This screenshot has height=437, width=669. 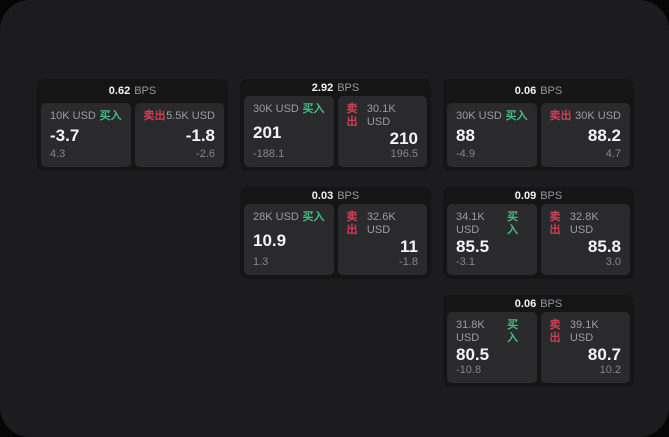 What do you see at coordinates (73, 116) in the screenshot?
I see `buy-amount: 10K USD` at bounding box center [73, 116].